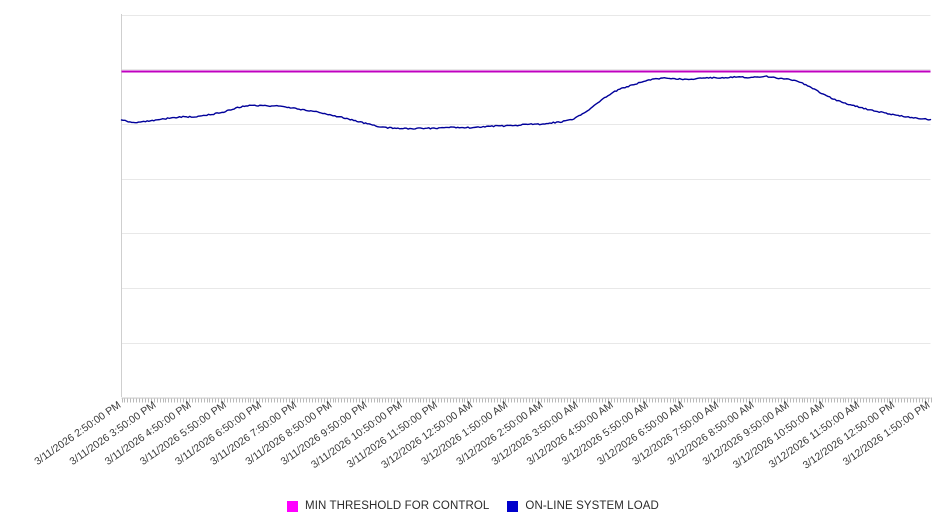 The width and height of the screenshot is (946, 526). Describe the element at coordinates (526, 400) in the screenshot. I see `x-axis-ticks` at that location.